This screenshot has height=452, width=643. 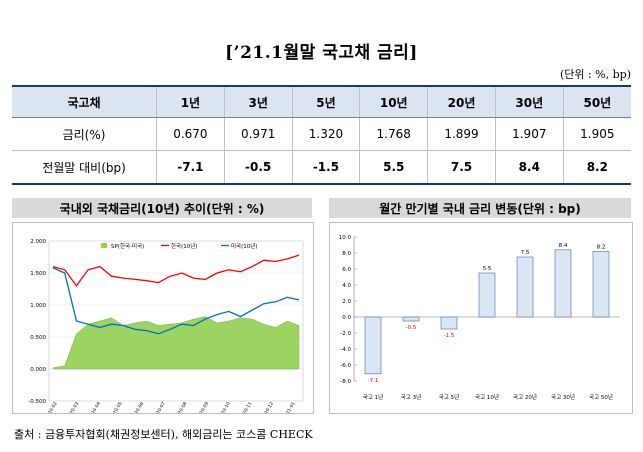 What do you see at coordinates (601, 247) in the screenshot?
I see `data-label: 8.2` at bounding box center [601, 247].